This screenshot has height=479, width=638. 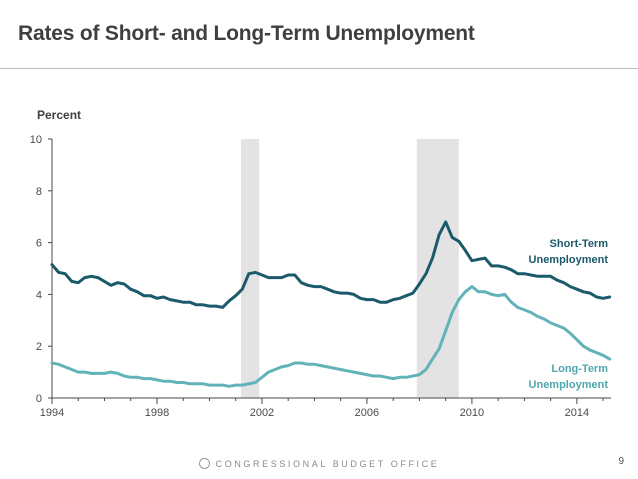 I want to click on cbo-seal-icon, so click(x=204, y=463).